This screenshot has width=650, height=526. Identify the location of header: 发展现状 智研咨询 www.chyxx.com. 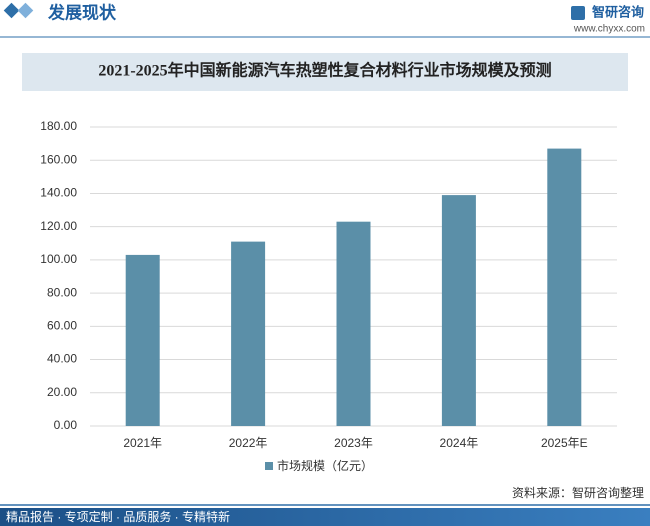
(325, 20).